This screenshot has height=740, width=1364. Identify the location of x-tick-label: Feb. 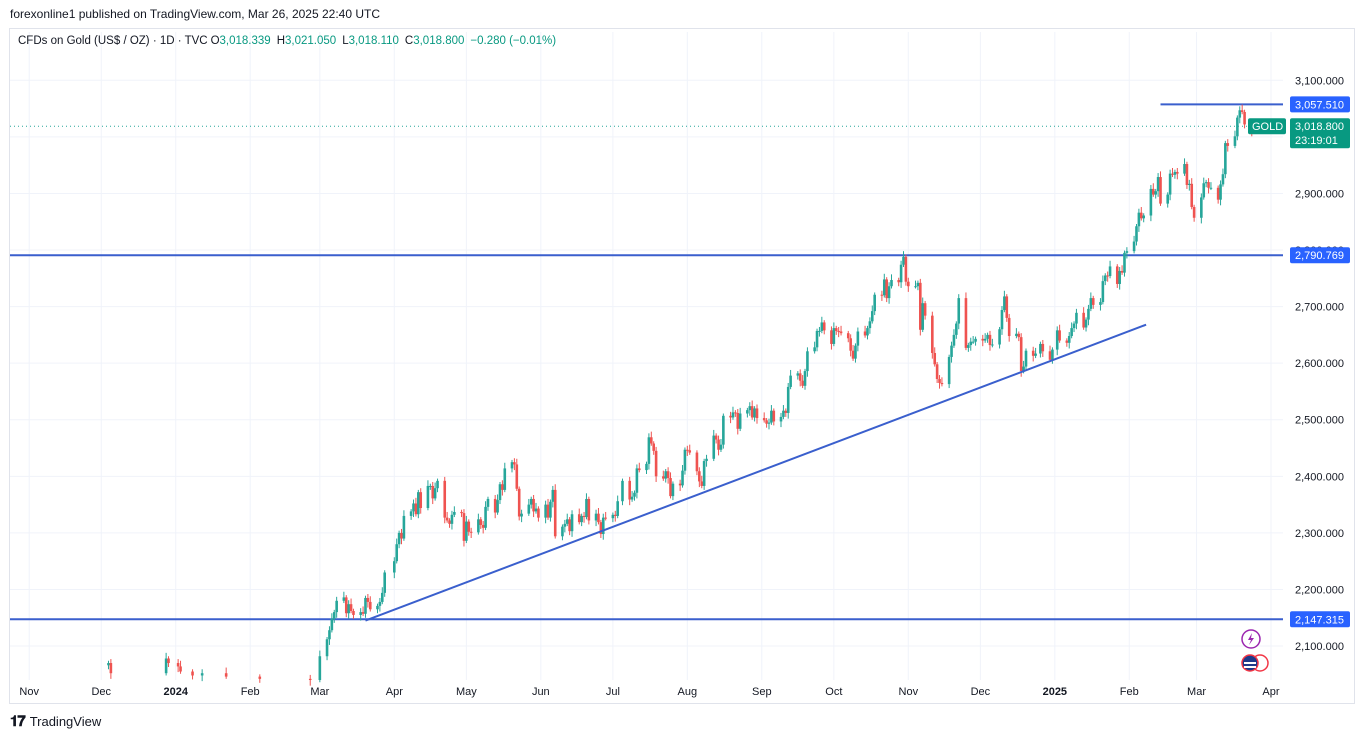
(1129, 692).